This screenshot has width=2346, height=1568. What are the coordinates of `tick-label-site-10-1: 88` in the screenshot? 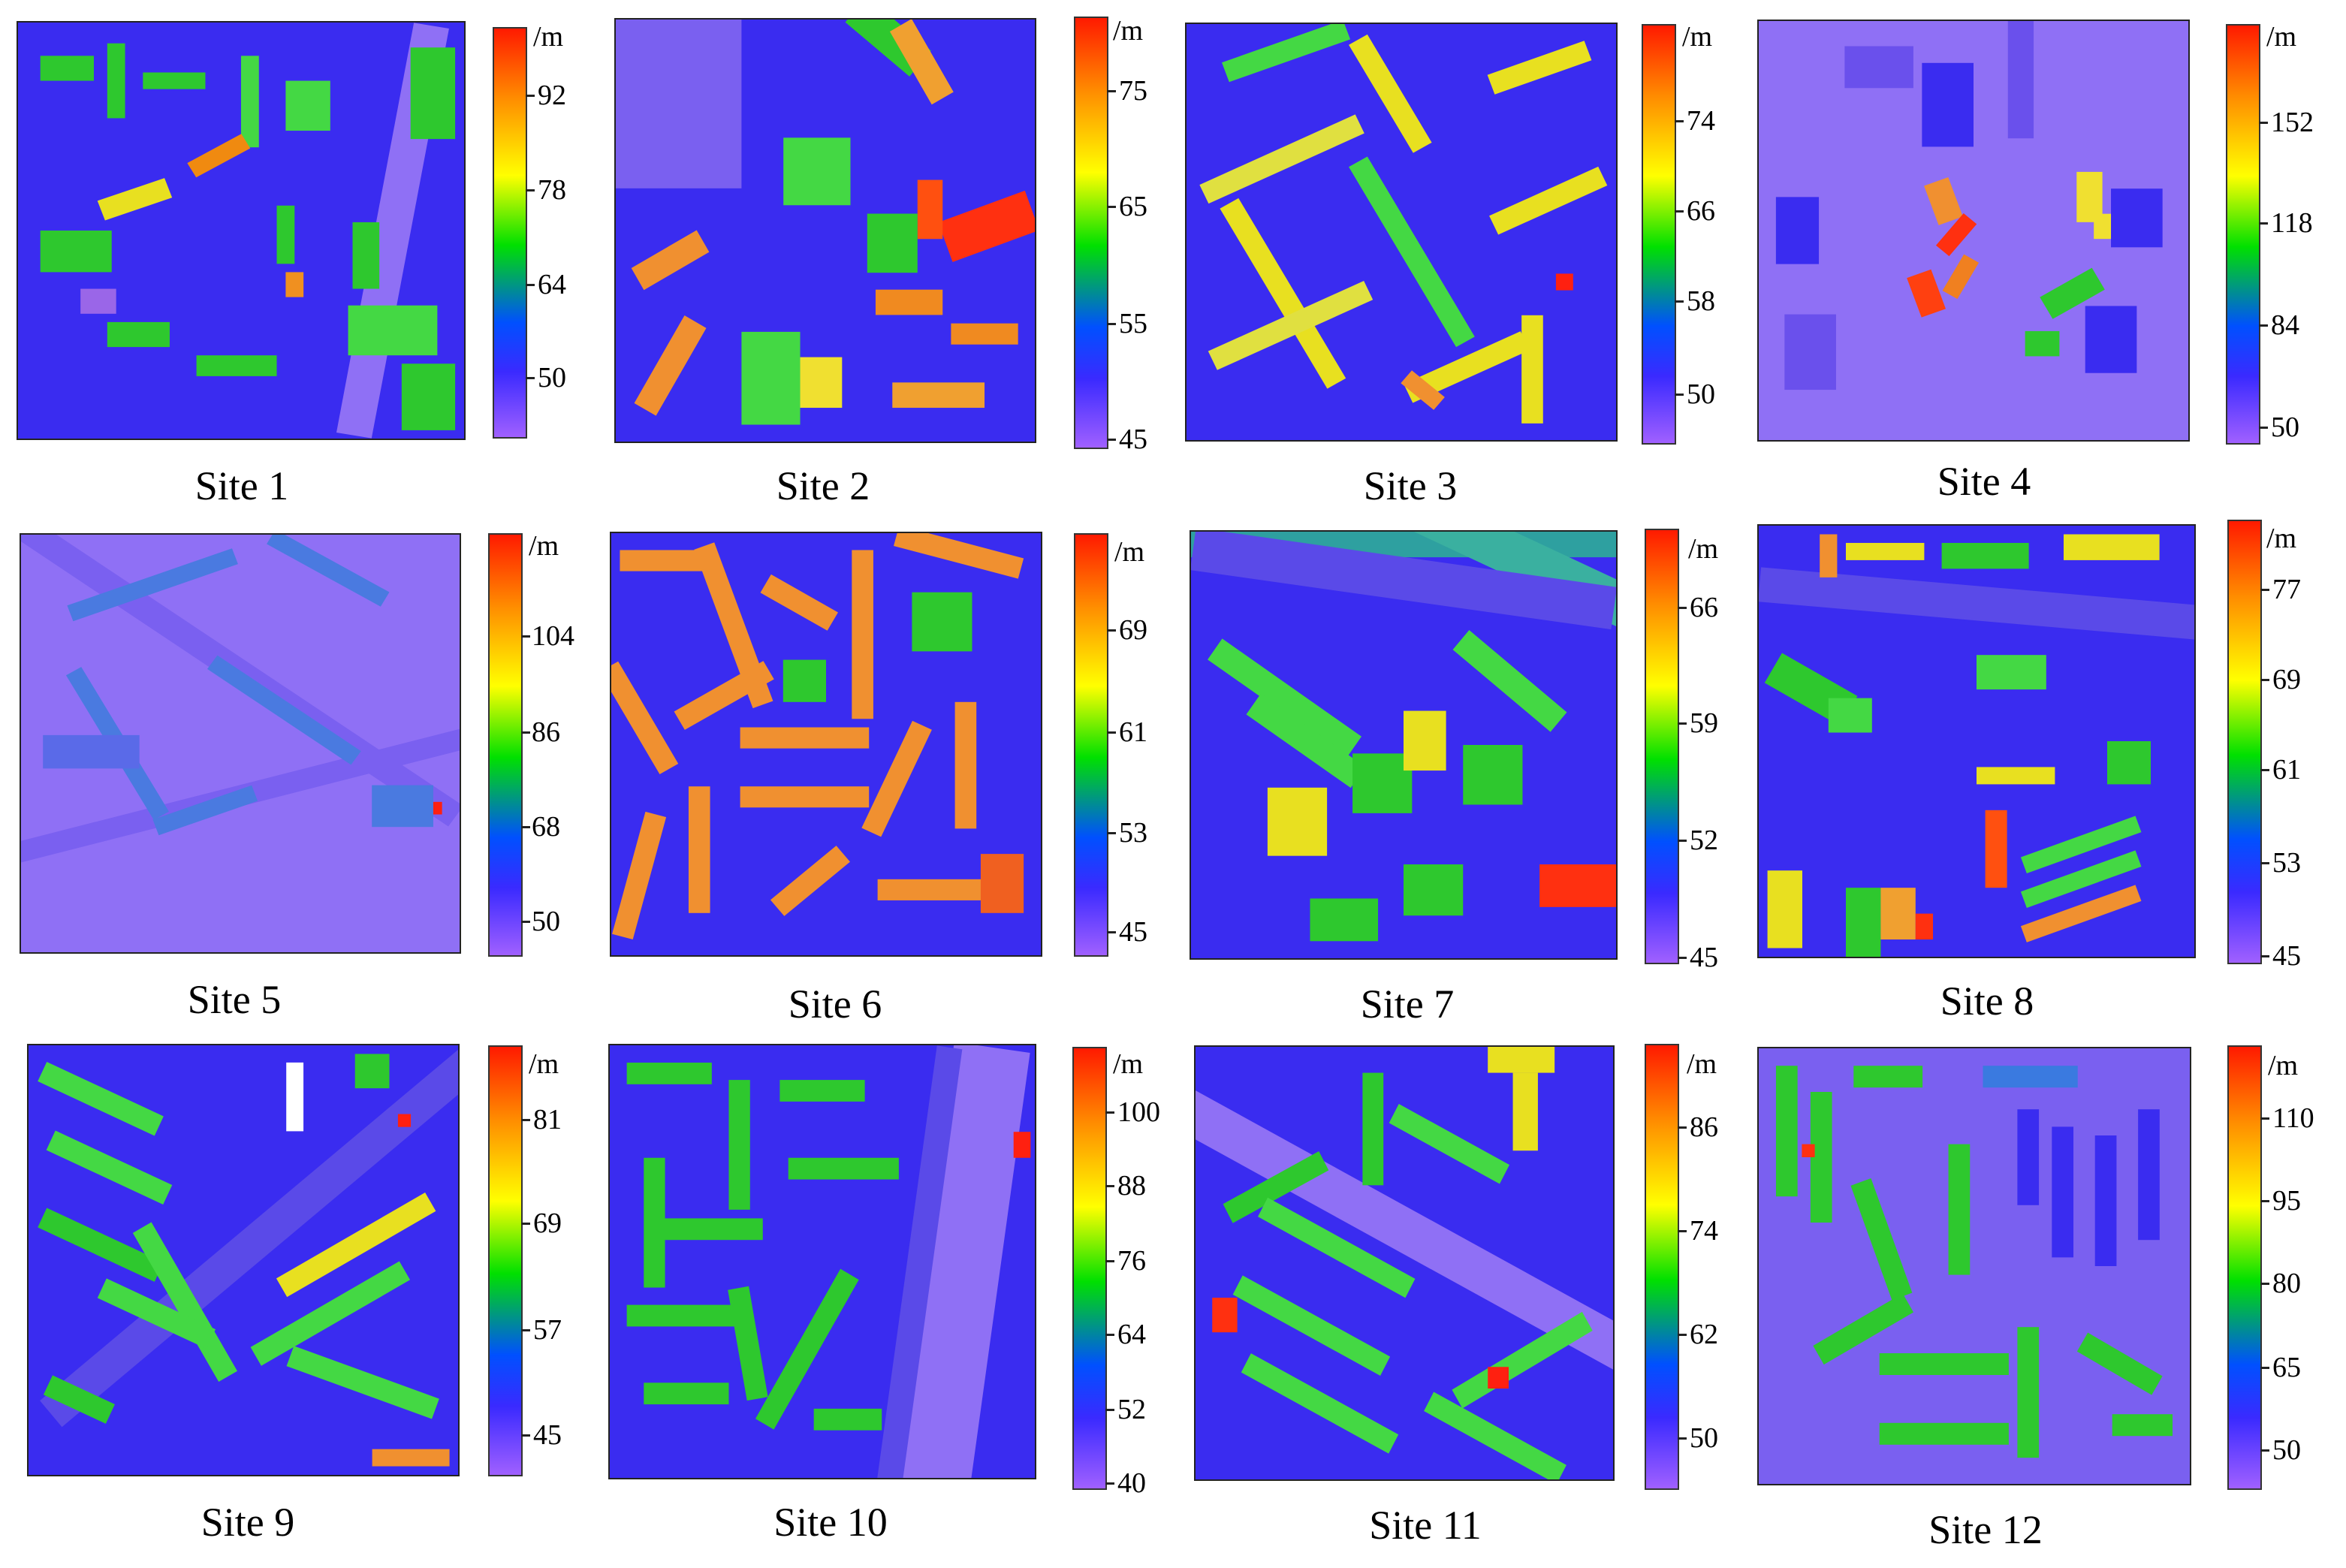 It's located at (1131, 1186).